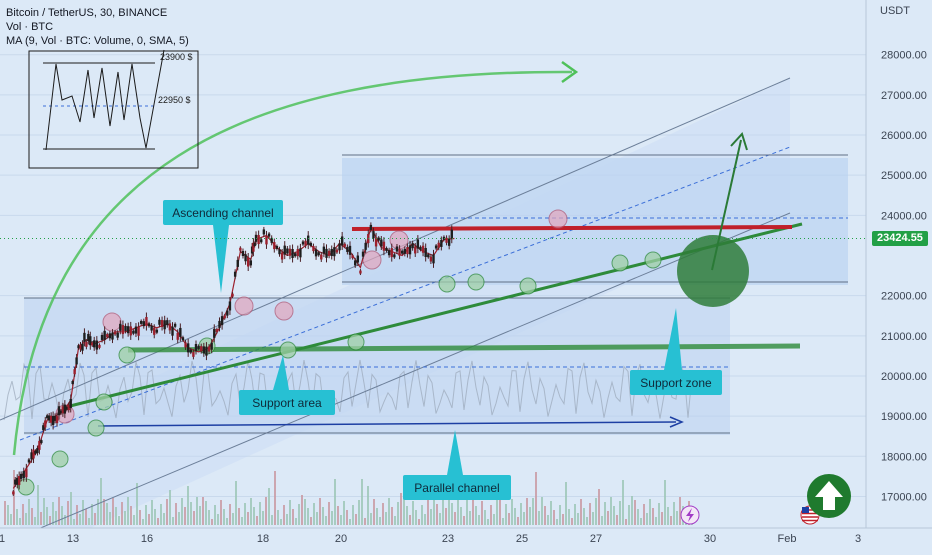 The image size is (932, 555). I want to click on currency-label: USDT, so click(895, 11).